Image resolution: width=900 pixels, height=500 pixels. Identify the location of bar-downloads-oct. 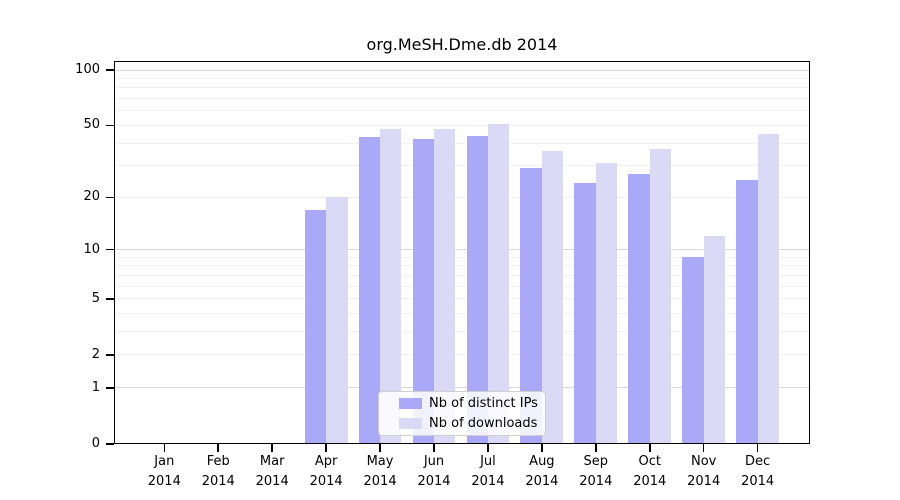
(660, 296).